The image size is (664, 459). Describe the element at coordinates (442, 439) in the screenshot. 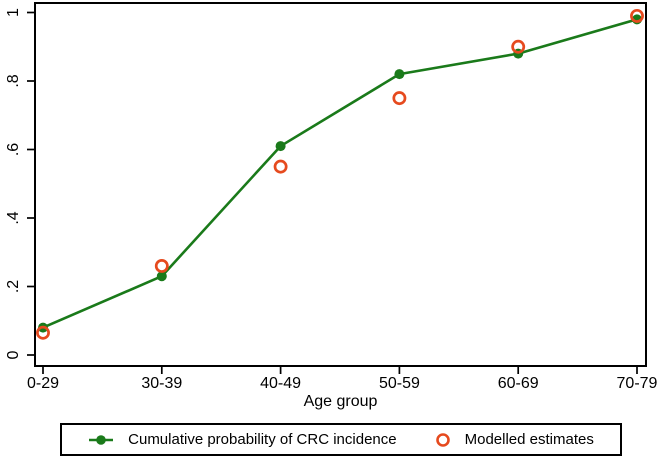

I see `open-circle-icon` at that location.